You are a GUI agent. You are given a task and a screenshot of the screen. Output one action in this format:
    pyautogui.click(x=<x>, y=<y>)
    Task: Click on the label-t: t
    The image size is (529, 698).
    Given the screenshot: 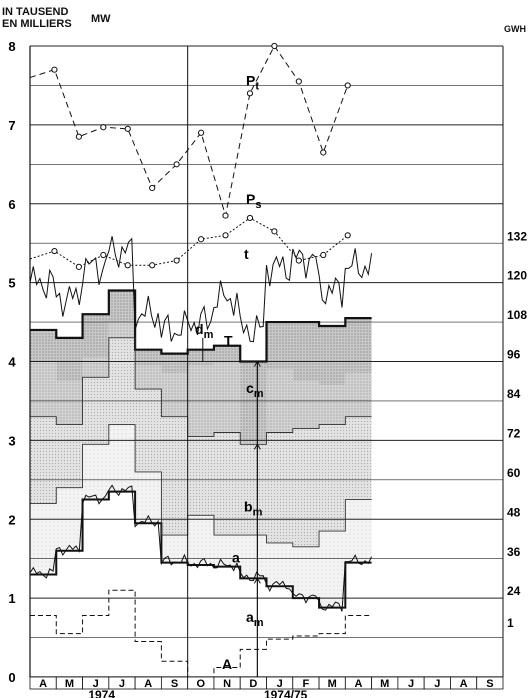 What is the action you would take?
    pyautogui.click(x=246, y=254)
    